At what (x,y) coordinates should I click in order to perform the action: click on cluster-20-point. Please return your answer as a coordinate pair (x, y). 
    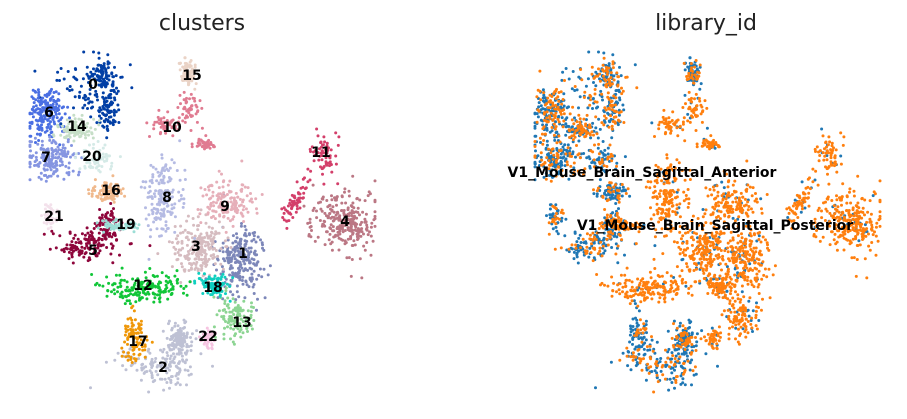
    Looking at the image, I should click on (120, 157).